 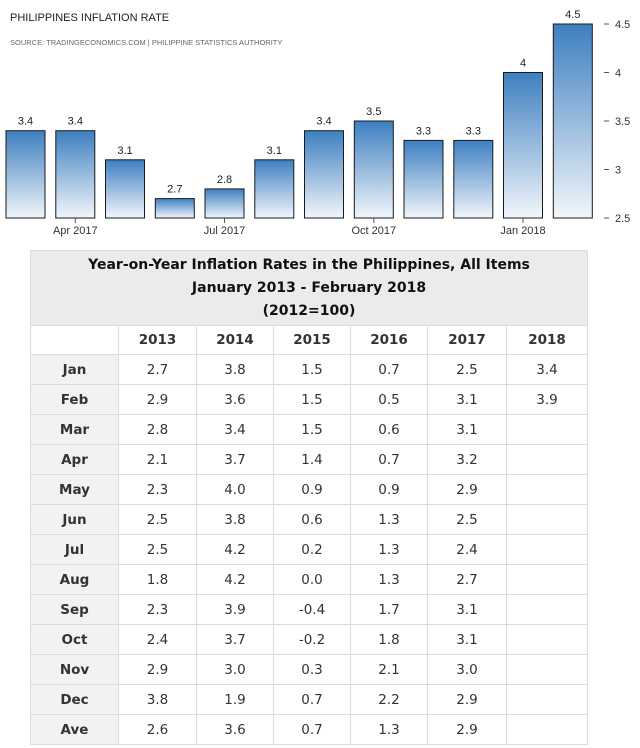 What do you see at coordinates (522, 231) in the screenshot?
I see `x-tick-label: Jan 2018` at bounding box center [522, 231].